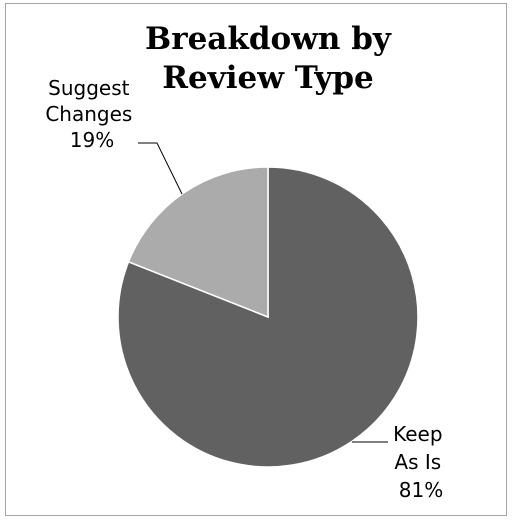  What do you see at coordinates (88, 114) in the screenshot?
I see `slice-label-suggest-changes-line-2: Changes` at bounding box center [88, 114].